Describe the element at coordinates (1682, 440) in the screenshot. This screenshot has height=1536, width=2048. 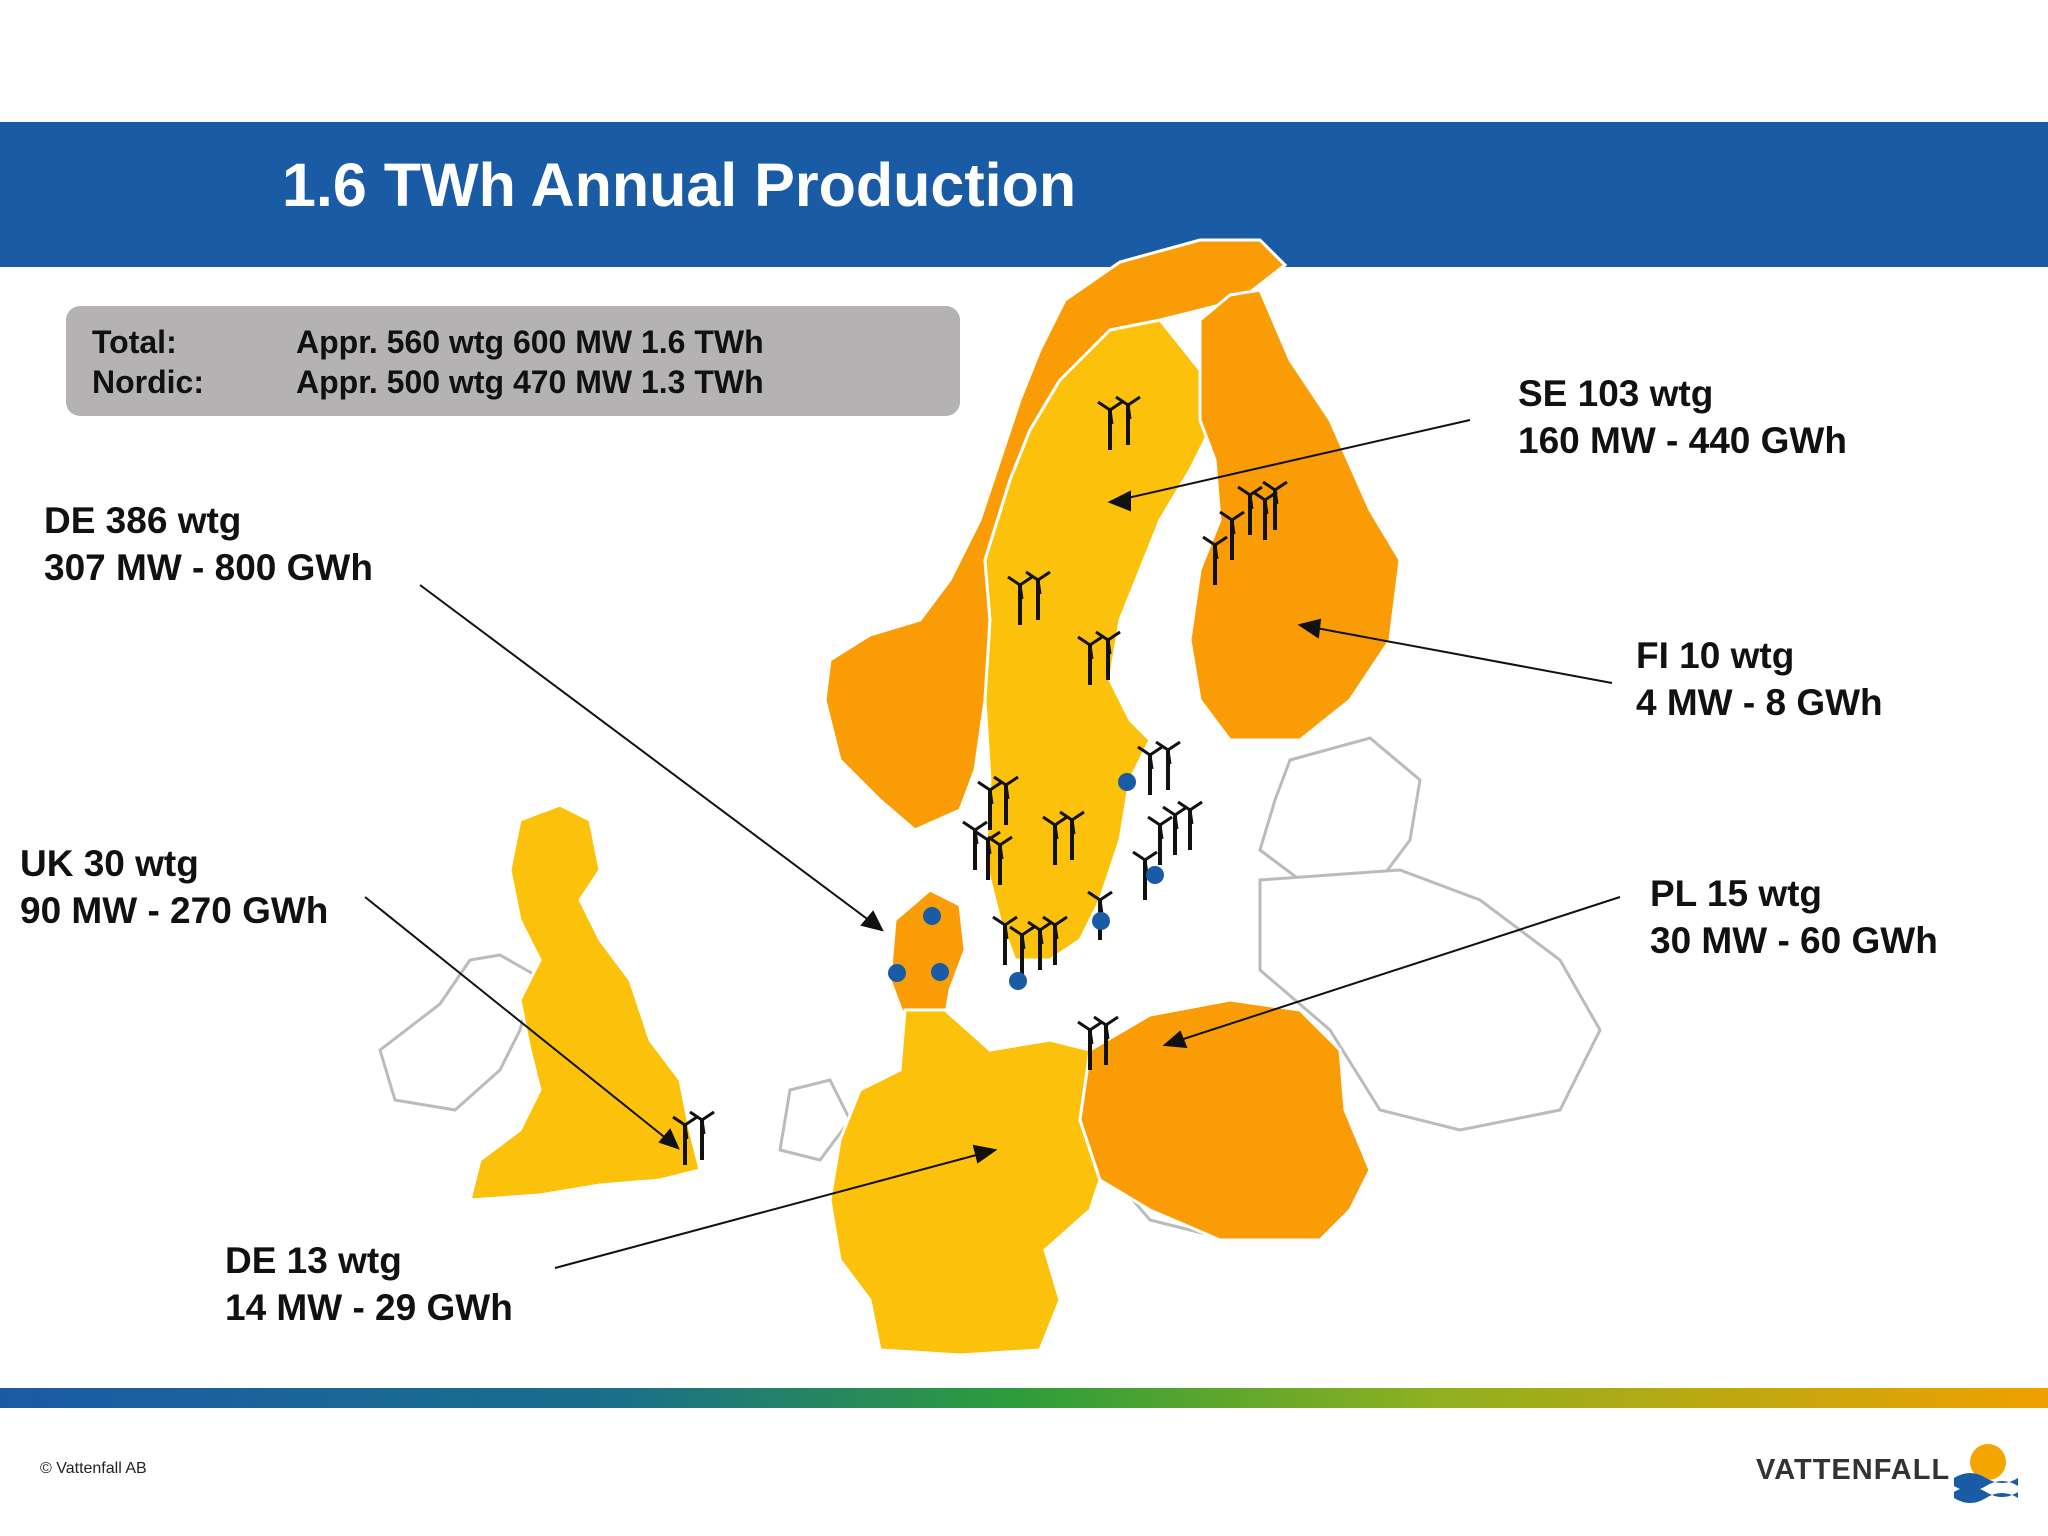
I see `callout-line: 160 MW - 440 GWh` at that location.